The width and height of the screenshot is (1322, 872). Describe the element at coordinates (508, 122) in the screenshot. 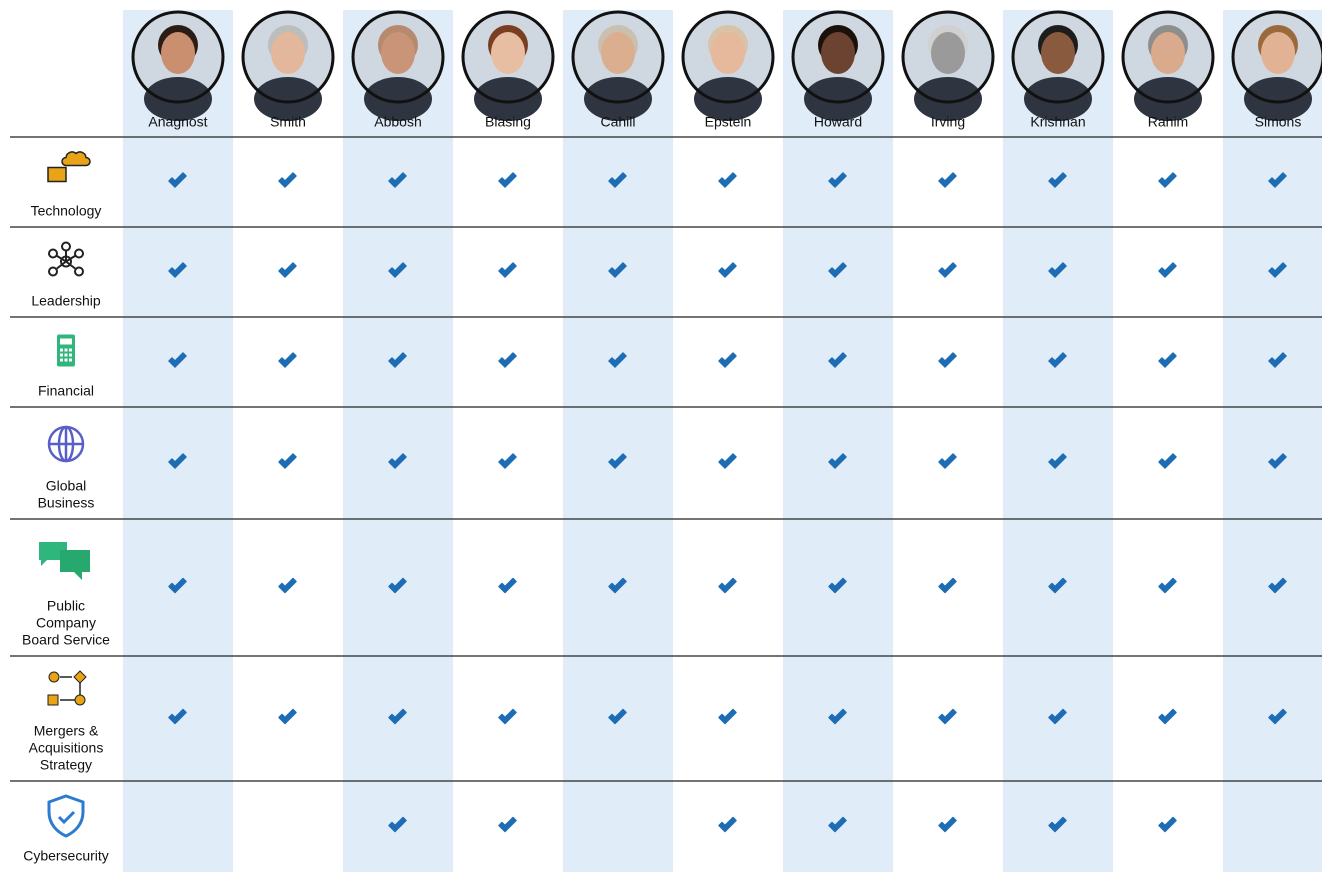

I see `director-name: Blasing` at that location.